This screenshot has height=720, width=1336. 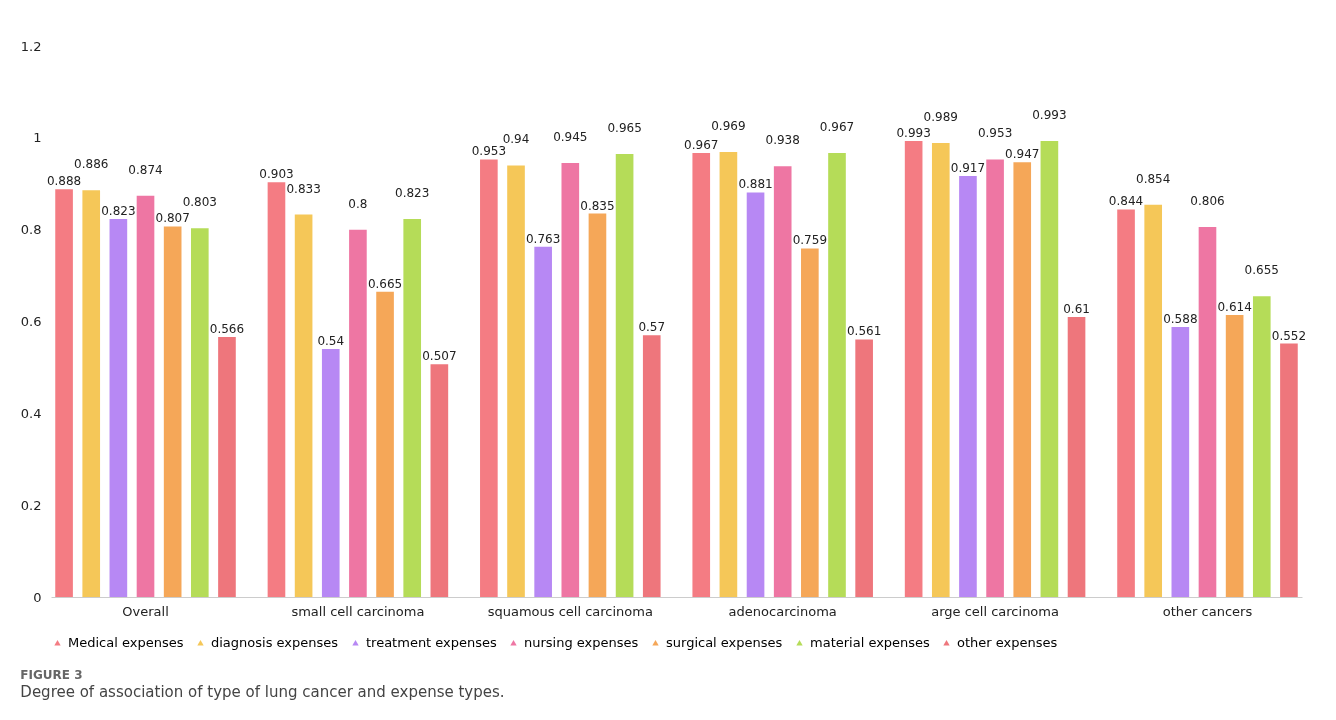 I want to click on data-label: 0.614, so click(x=1234, y=307).